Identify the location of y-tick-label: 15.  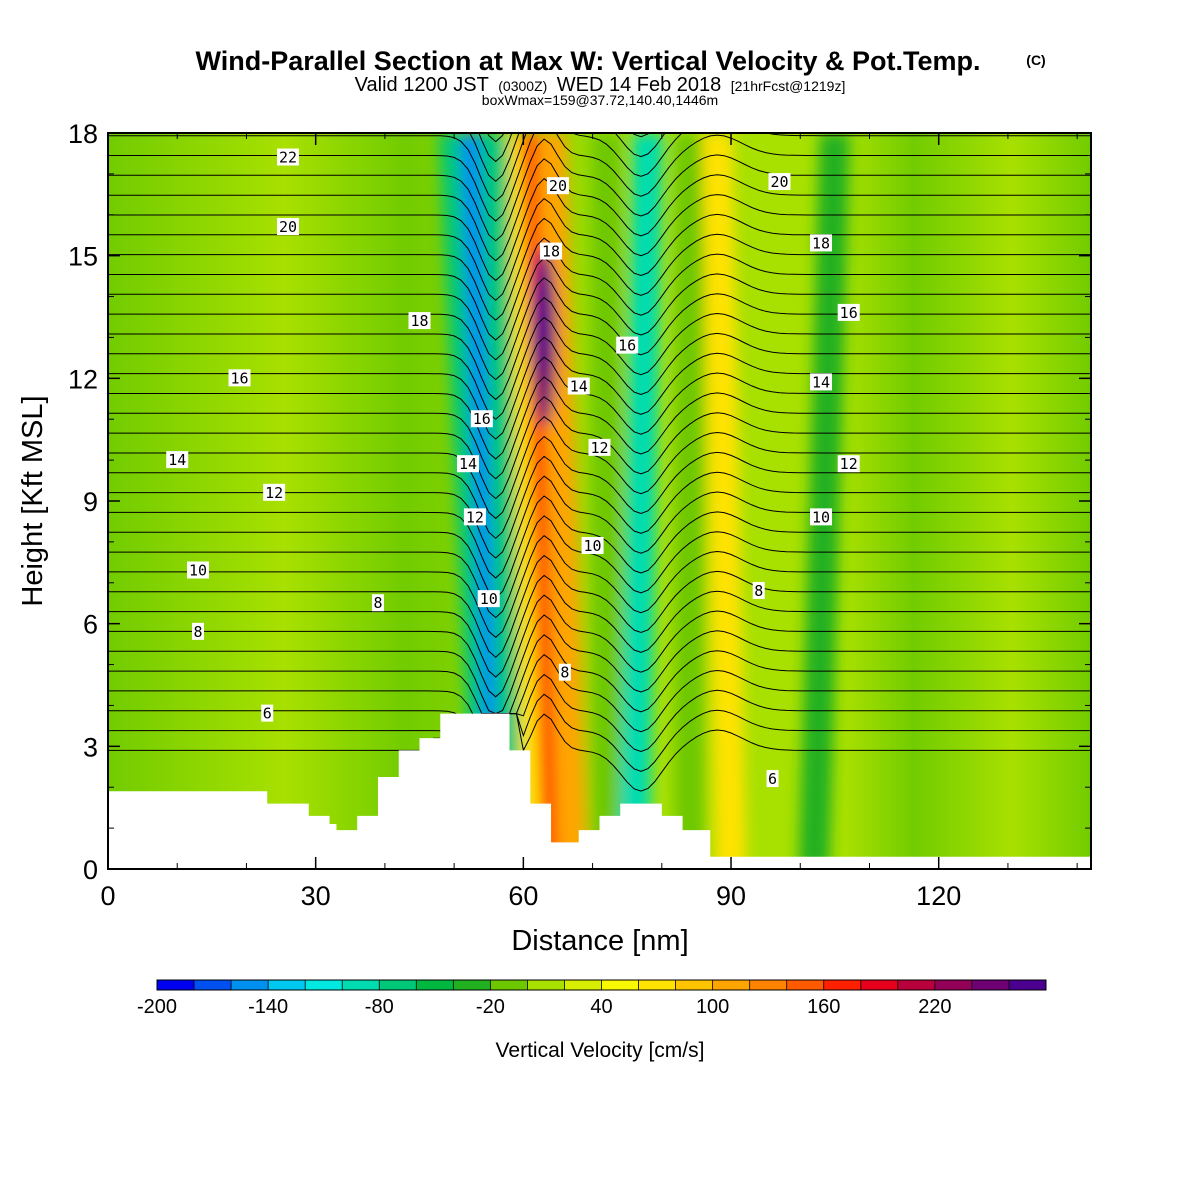
(83, 257).